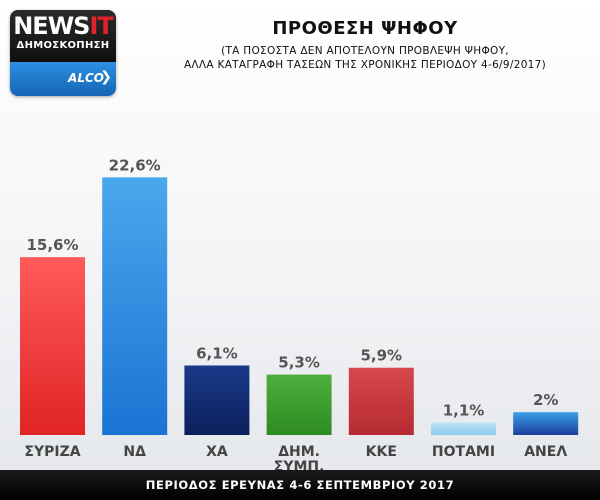  I want to click on chart-title: ΠΡΟΘΕΣΗ ΨΗΦΟΥ, so click(365, 28).